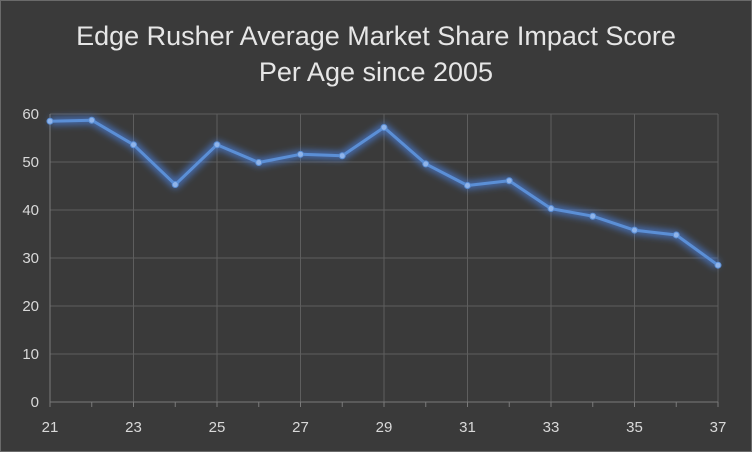 Image resolution: width=752 pixels, height=452 pixels. Describe the element at coordinates (30, 354) in the screenshot. I see `y-tick-label-10: 10` at that location.